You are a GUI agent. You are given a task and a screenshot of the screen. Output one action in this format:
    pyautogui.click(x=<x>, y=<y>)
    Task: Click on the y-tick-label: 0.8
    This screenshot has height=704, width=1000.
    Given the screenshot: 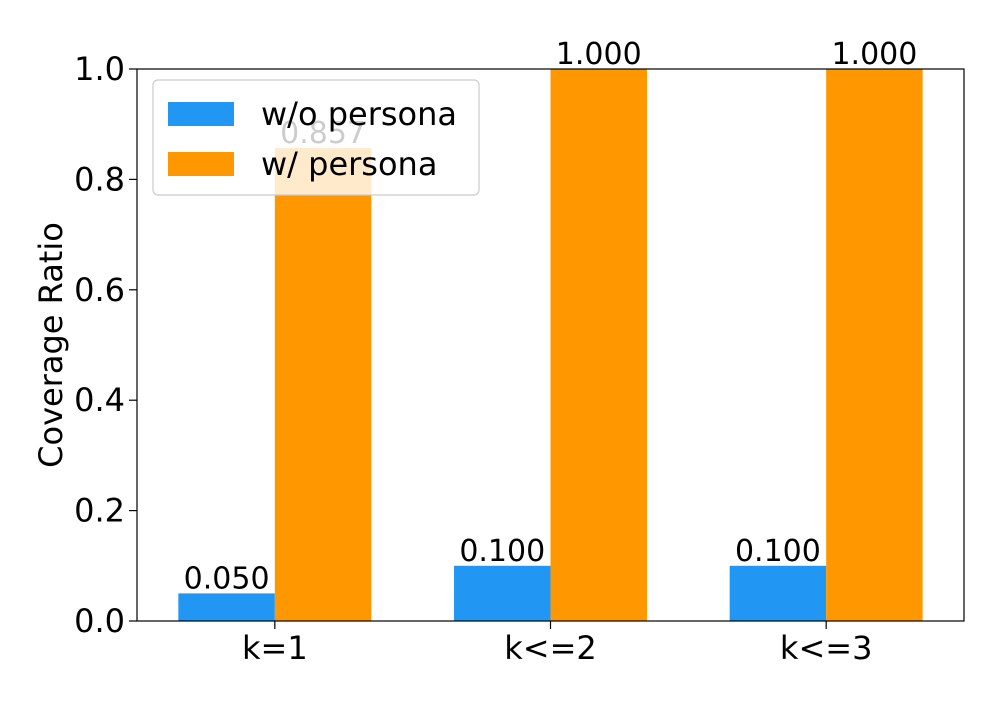 What is the action you would take?
    pyautogui.click(x=99, y=179)
    